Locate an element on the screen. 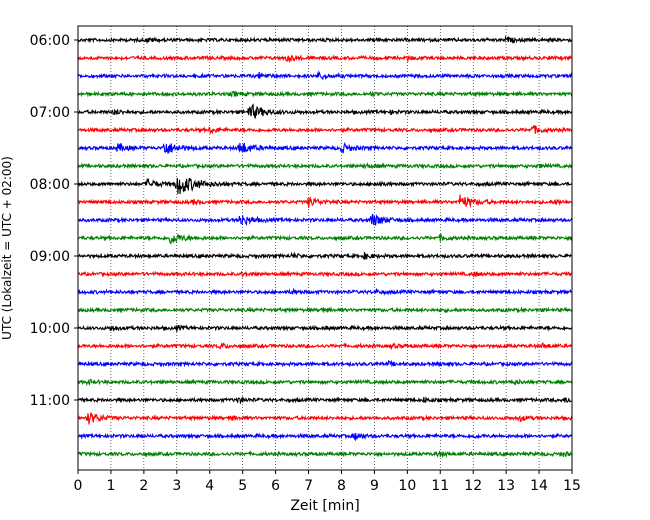 This screenshot has width=650, height=520. x-tick-label: 1 is located at coordinates (110, 486).